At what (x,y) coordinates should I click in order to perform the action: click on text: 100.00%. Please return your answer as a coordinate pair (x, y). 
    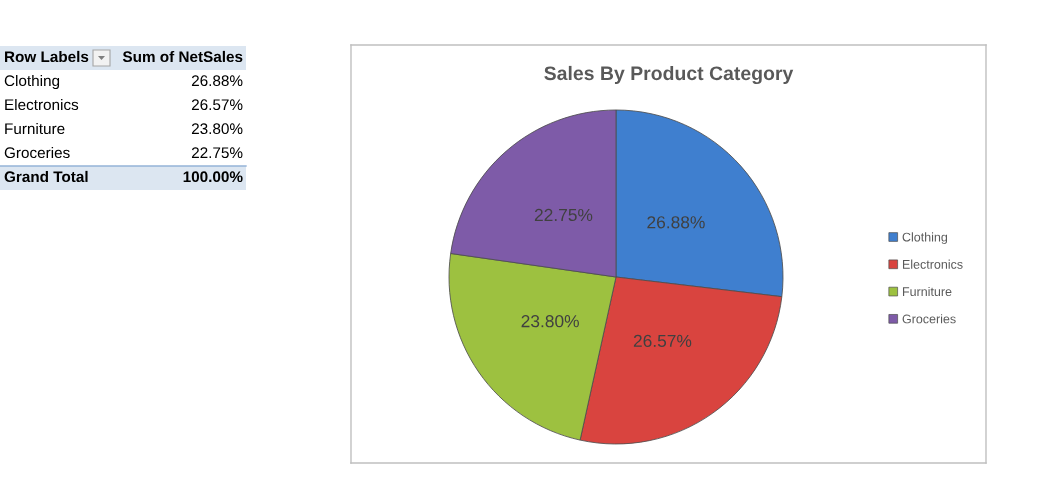
    Looking at the image, I should click on (213, 177).